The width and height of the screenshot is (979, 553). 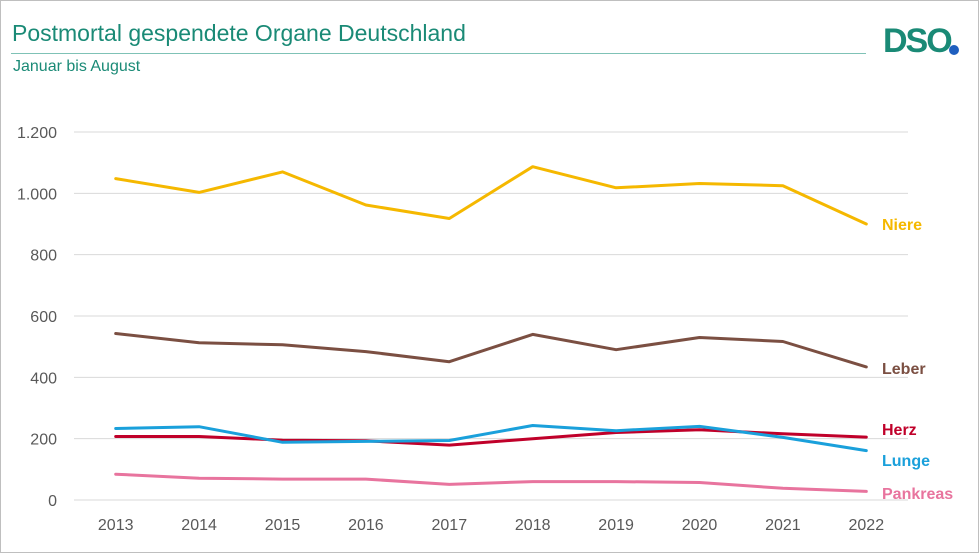 What do you see at coordinates (199, 525) in the screenshot?
I see `x-tick-label: 2014` at bounding box center [199, 525].